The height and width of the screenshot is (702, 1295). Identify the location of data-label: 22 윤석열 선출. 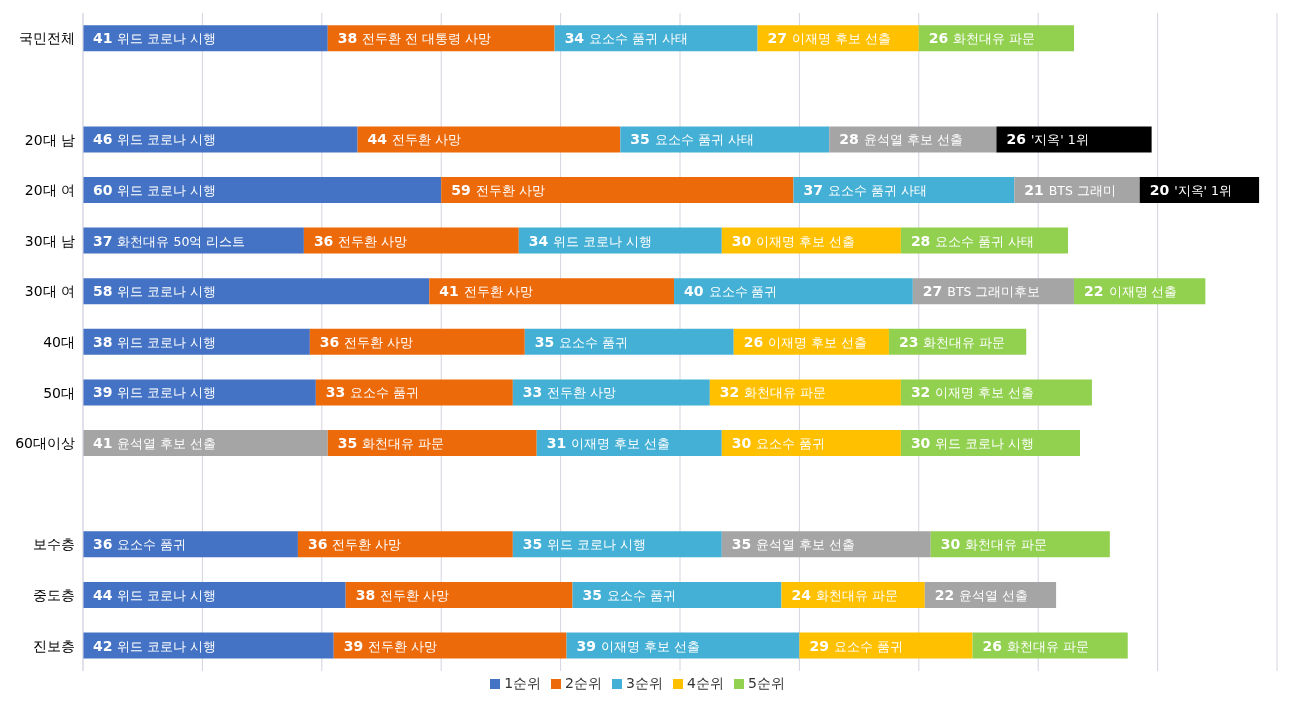
(981, 594).